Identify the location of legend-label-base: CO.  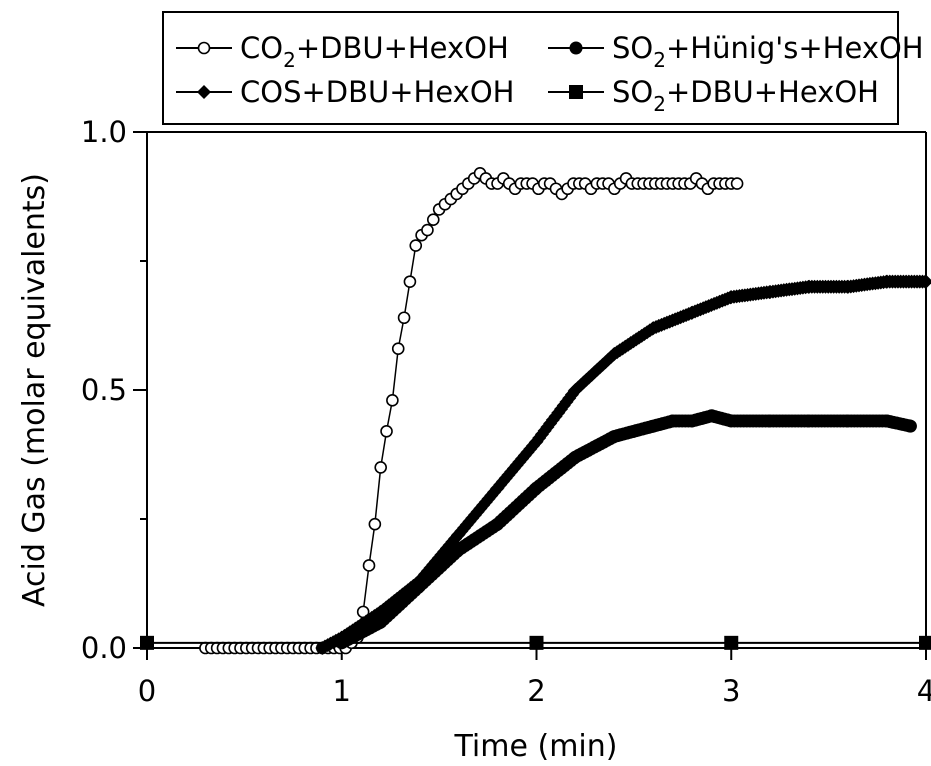
(261, 48).